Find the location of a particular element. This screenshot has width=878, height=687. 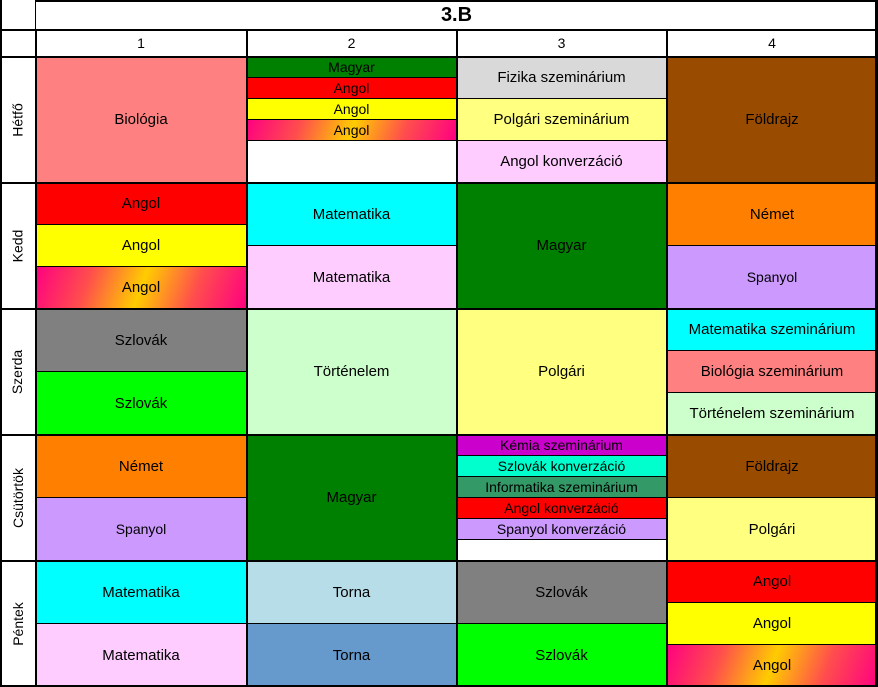

period-header-3: 3 is located at coordinates (562, 43).